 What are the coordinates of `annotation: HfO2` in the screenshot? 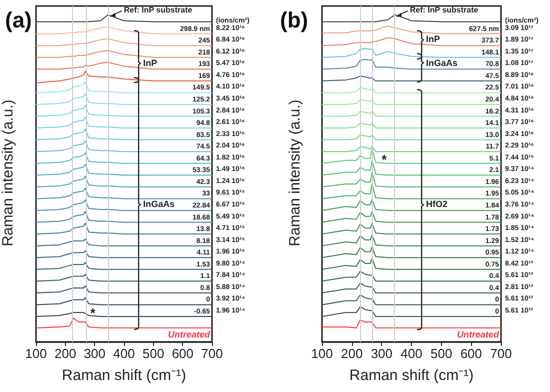 It's located at (437, 204).